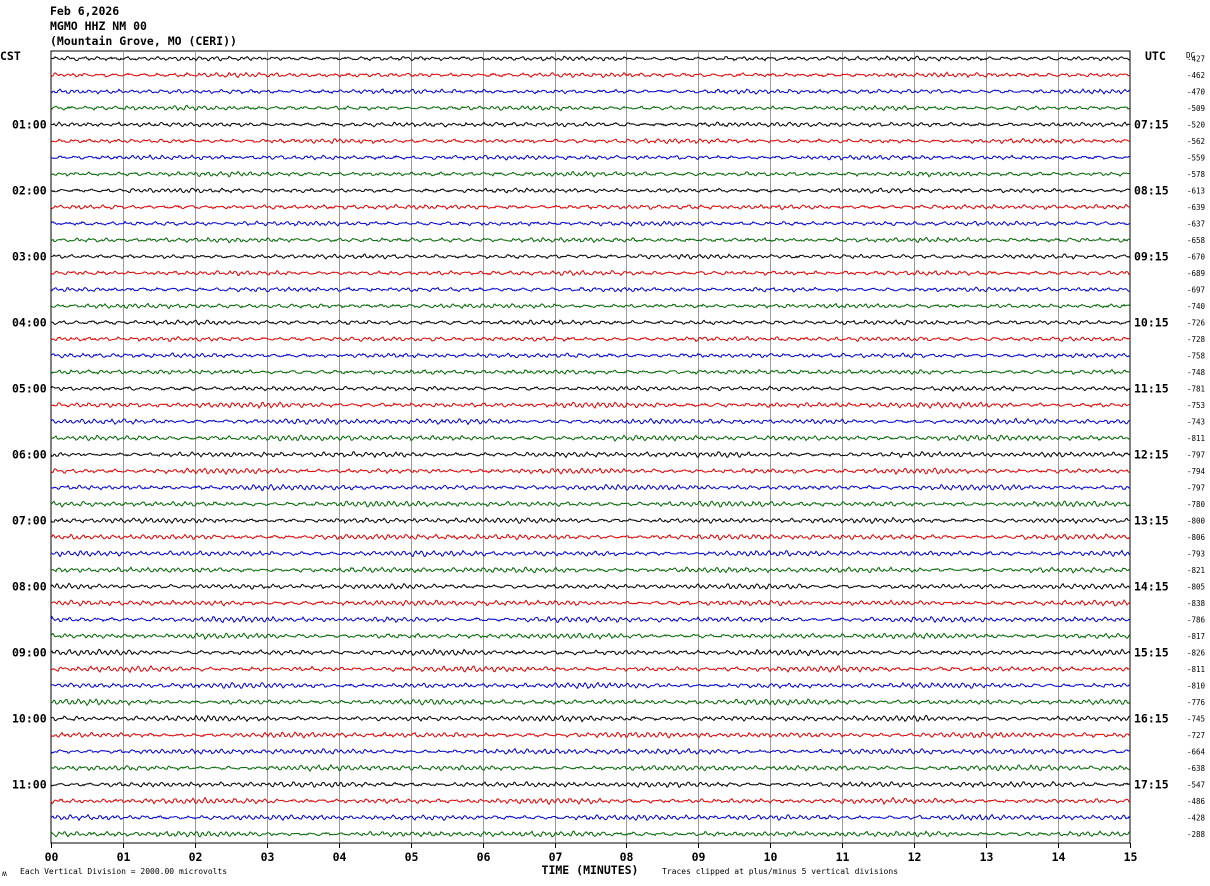  I want to click on dc-offset-label: -806, so click(1196, 537).